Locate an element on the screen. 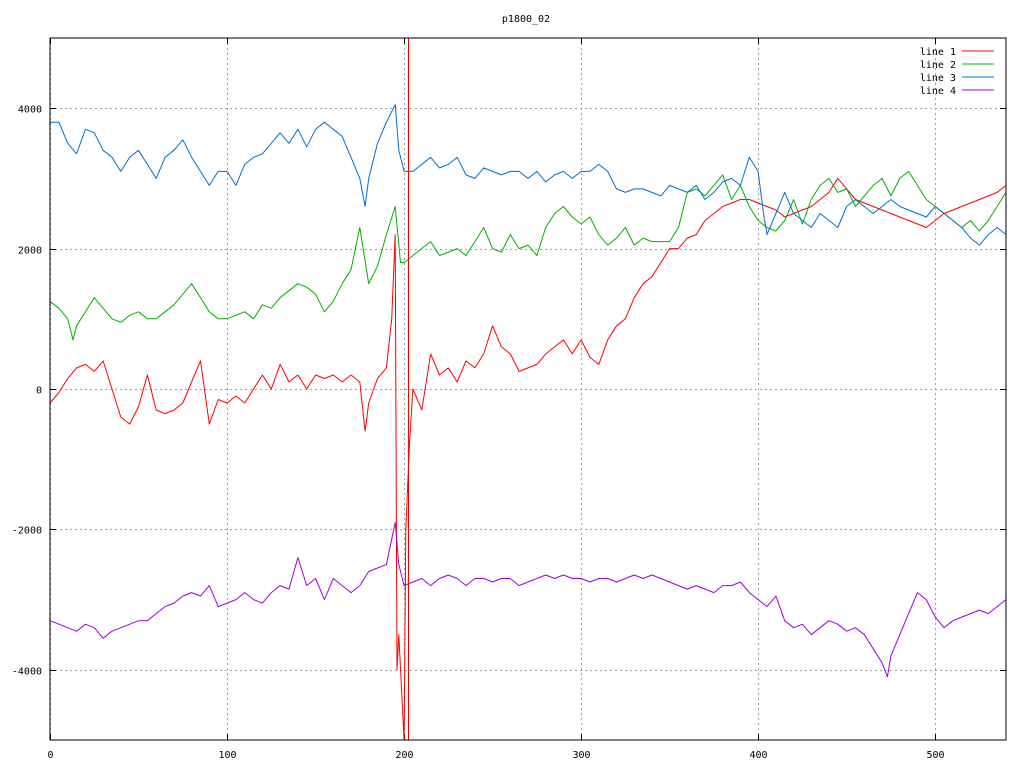 The width and height of the screenshot is (1024, 768). legend-label: line 3 is located at coordinates (938, 78).